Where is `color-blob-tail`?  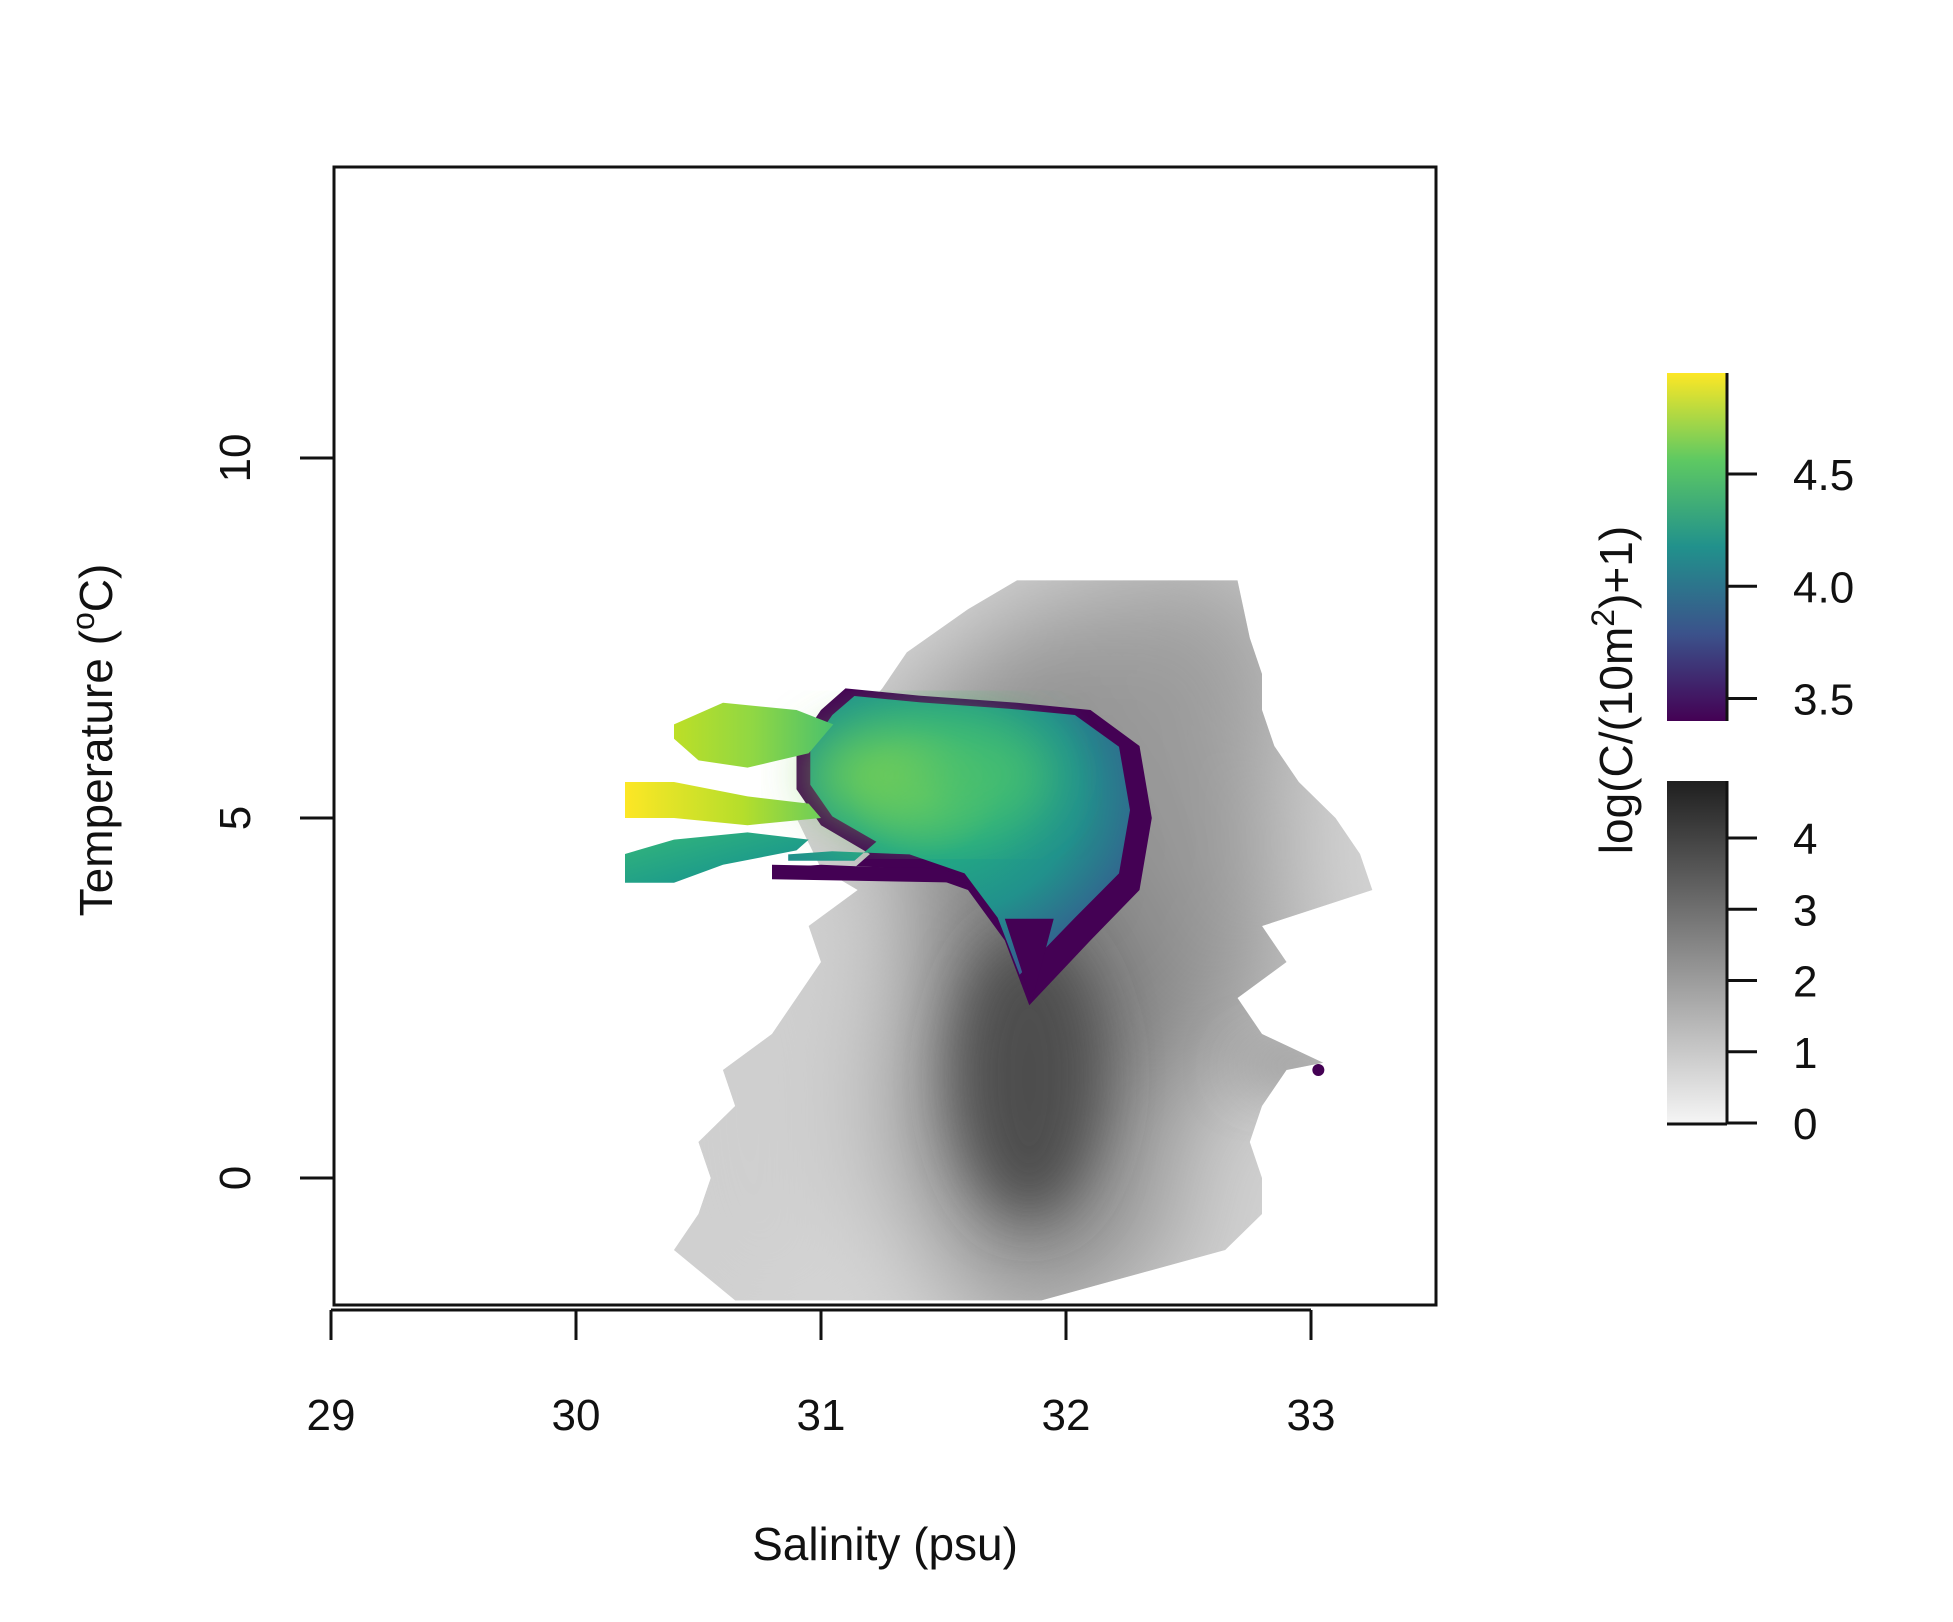 color-blob-tail is located at coordinates (1029, 960).